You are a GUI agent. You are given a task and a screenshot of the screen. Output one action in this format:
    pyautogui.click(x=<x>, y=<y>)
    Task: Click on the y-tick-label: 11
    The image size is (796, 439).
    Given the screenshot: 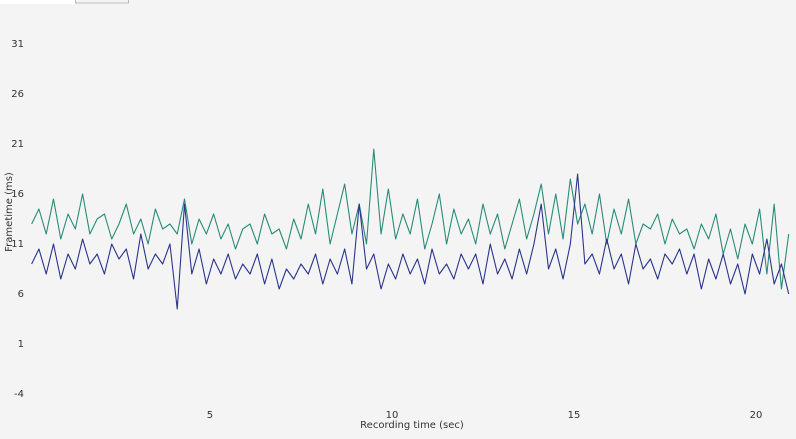 What is the action you would take?
    pyautogui.click(x=17, y=244)
    